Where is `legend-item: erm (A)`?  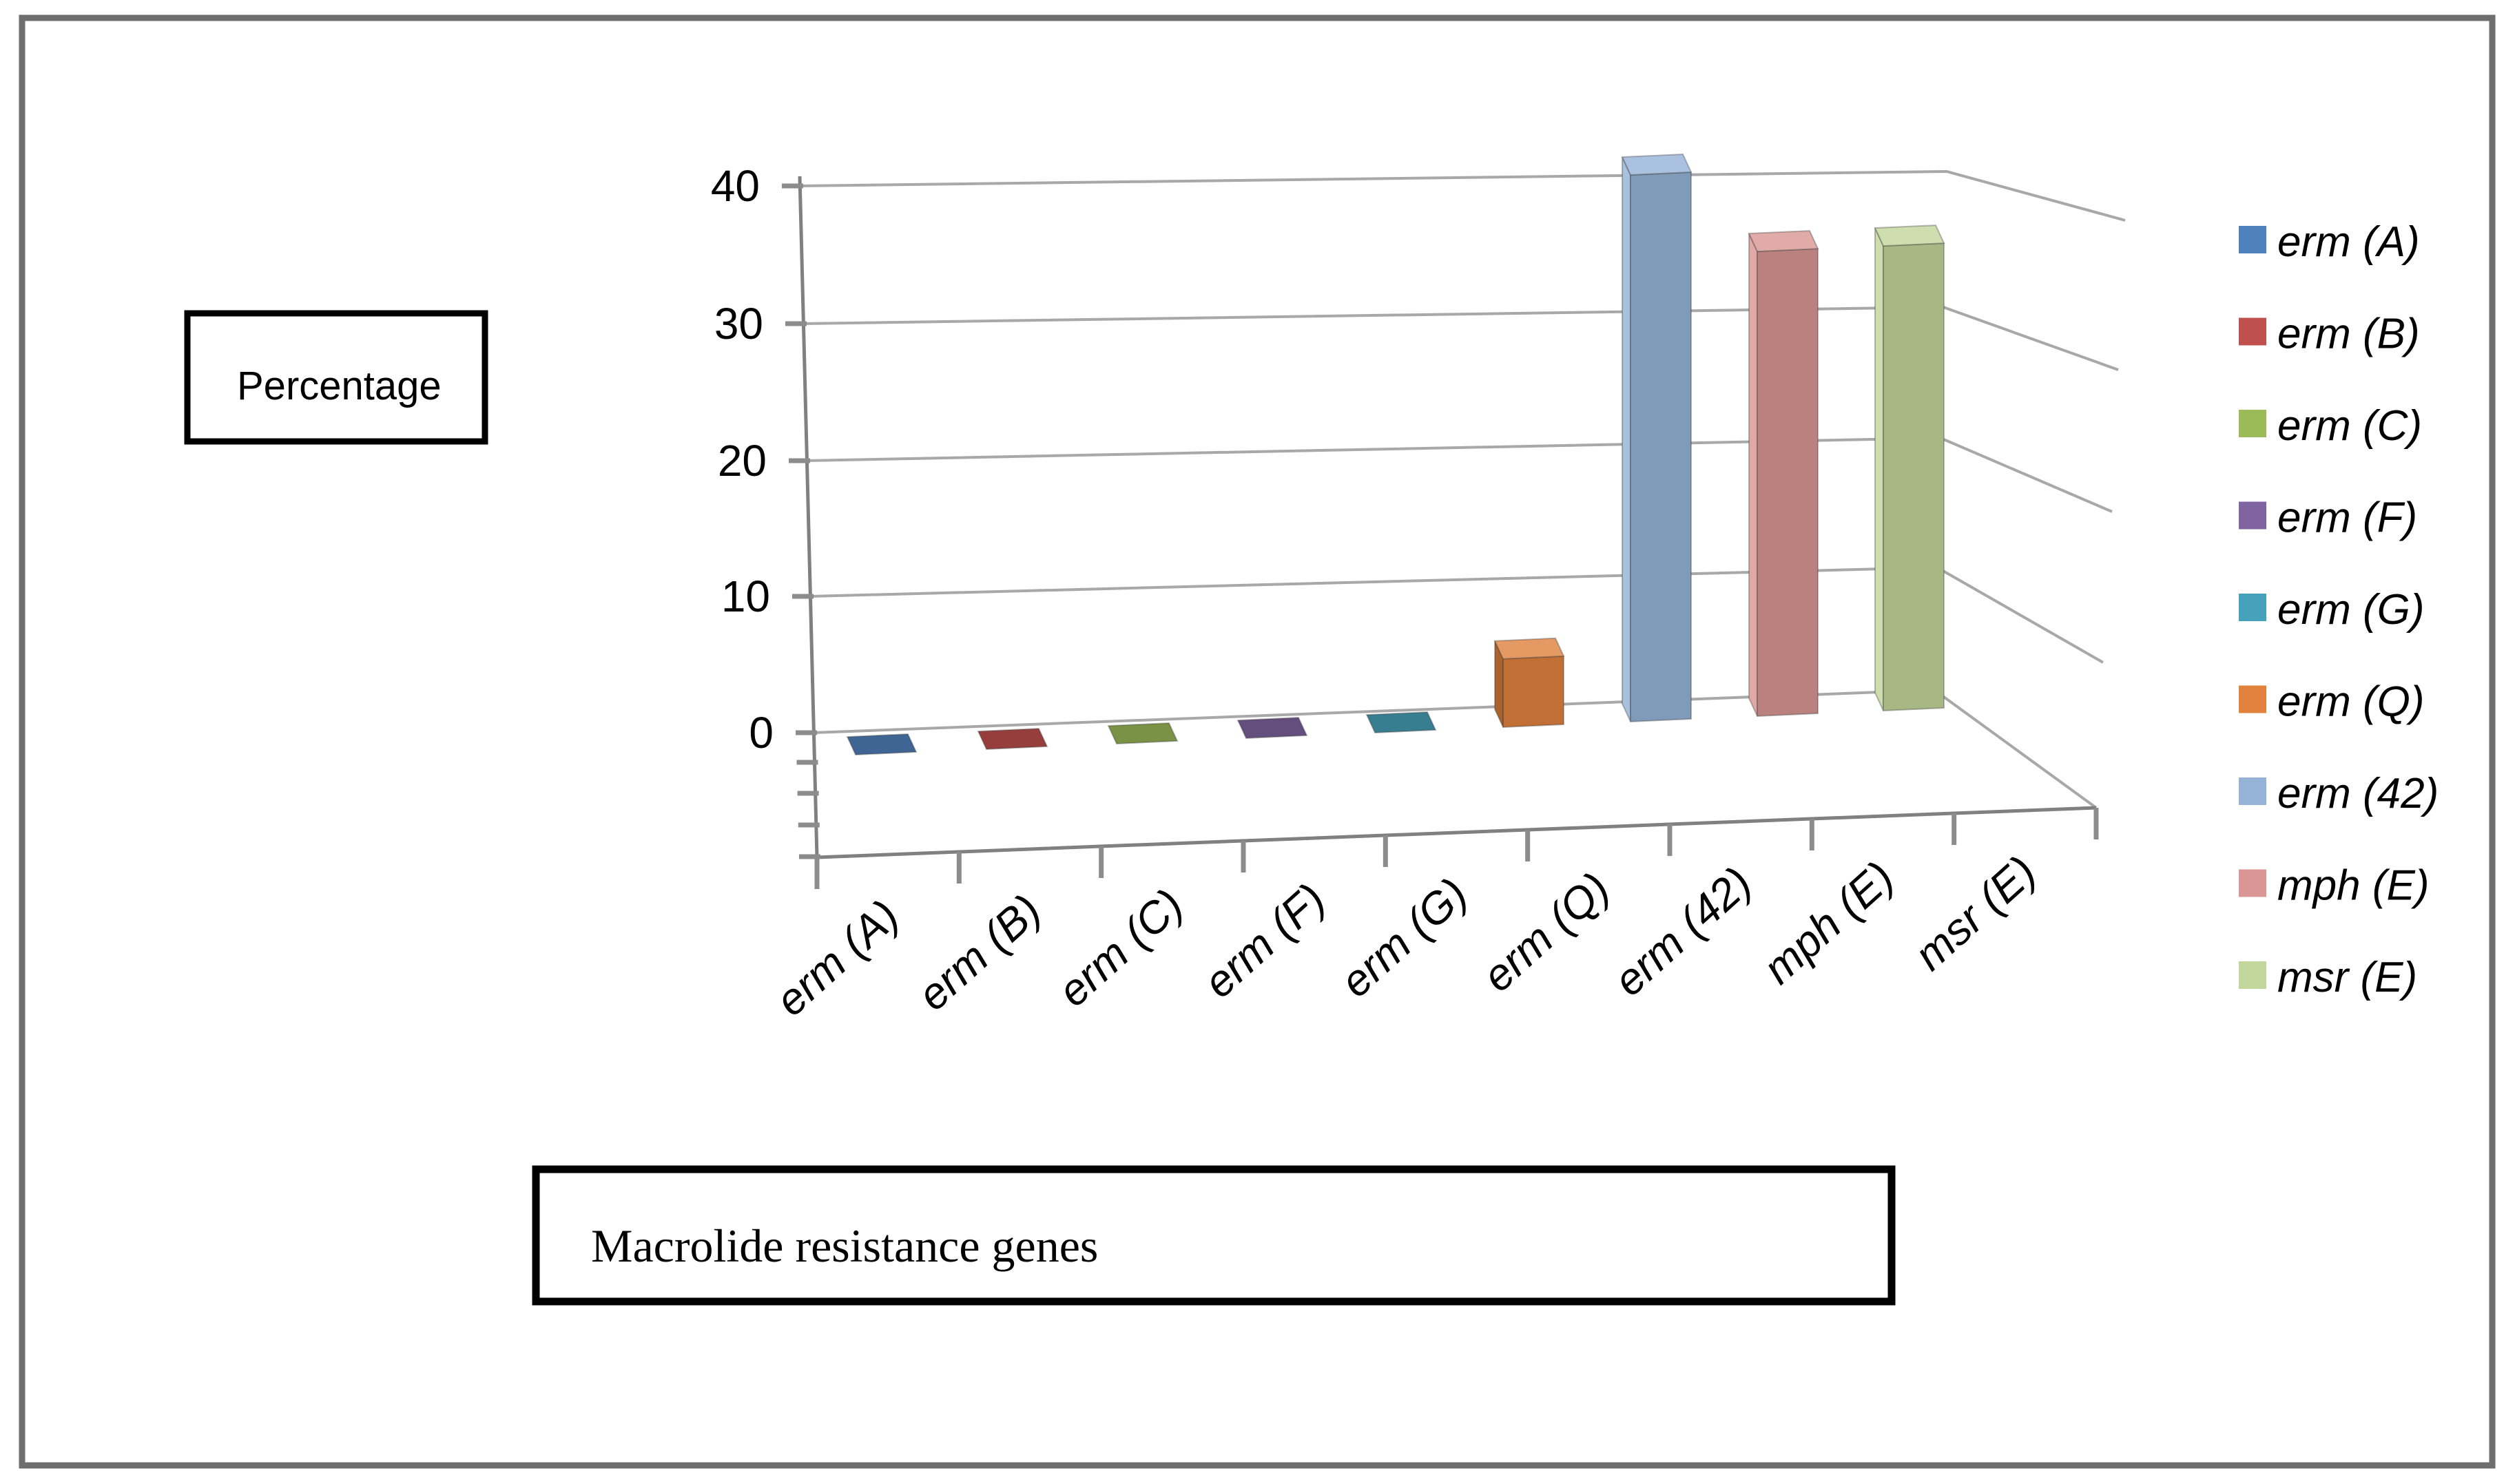 legend-item: erm (A) is located at coordinates (2329, 242).